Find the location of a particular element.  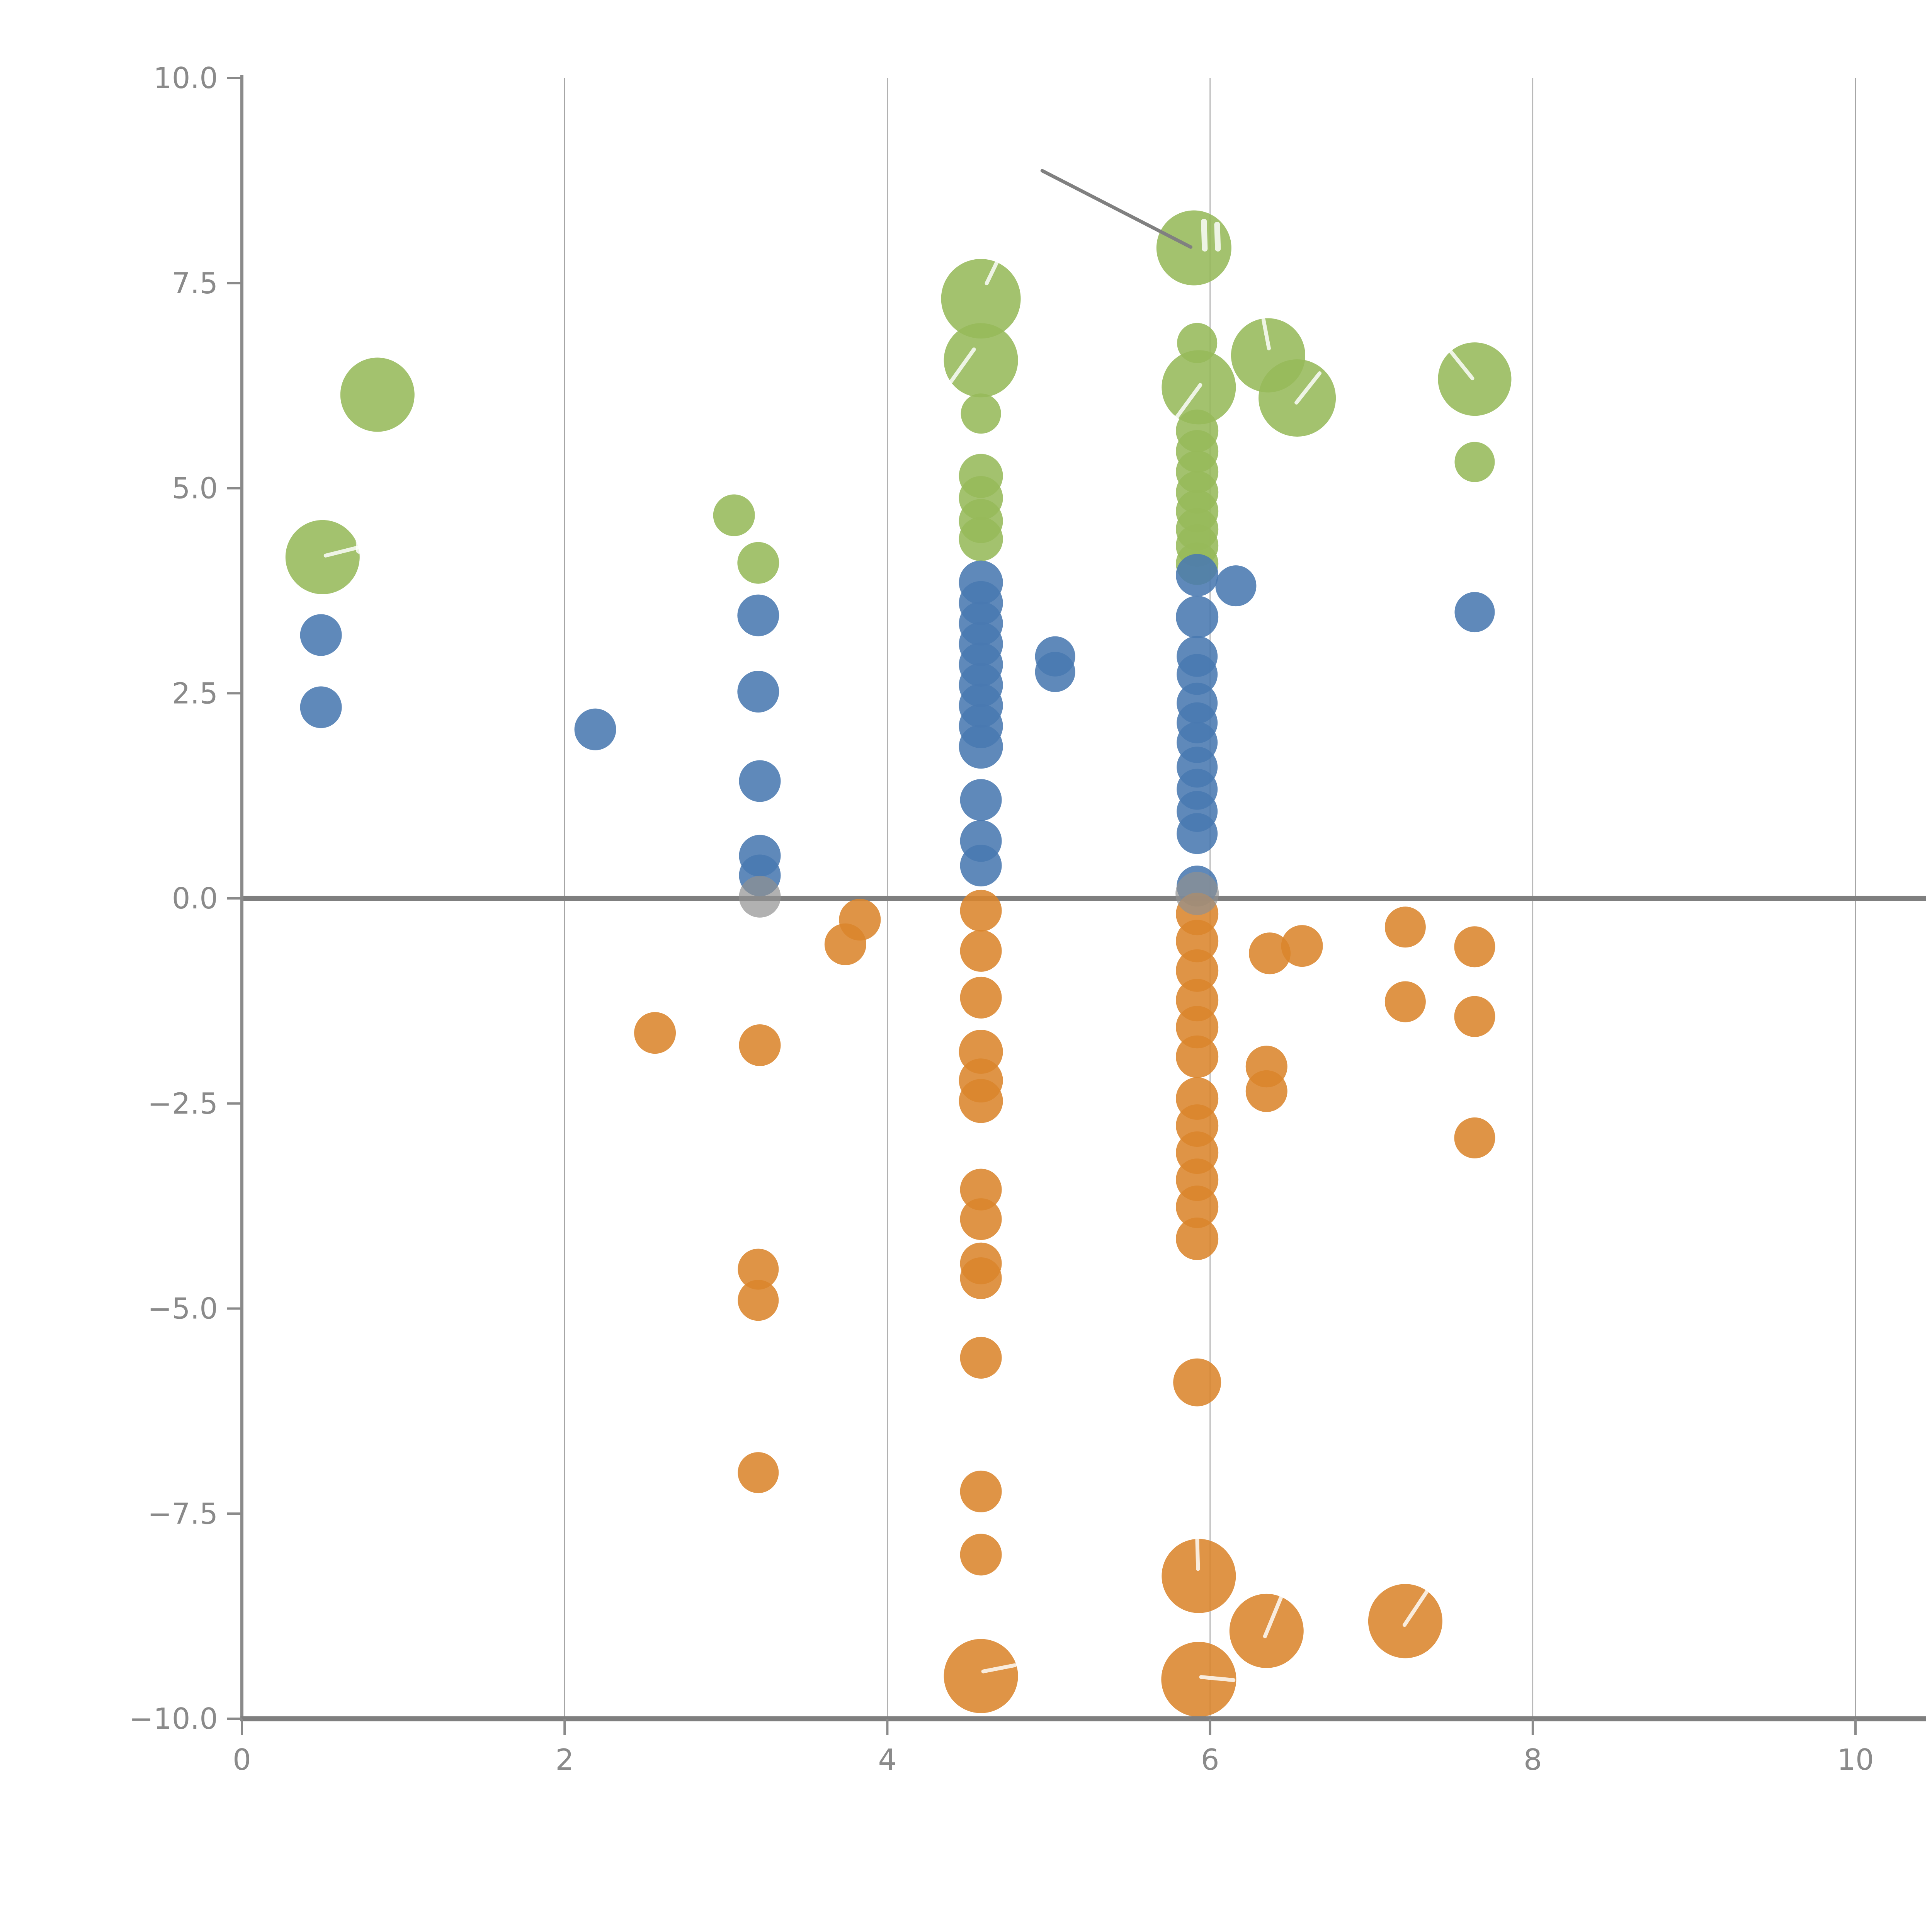

y-tick-label: 7.5 is located at coordinates (195, 283).